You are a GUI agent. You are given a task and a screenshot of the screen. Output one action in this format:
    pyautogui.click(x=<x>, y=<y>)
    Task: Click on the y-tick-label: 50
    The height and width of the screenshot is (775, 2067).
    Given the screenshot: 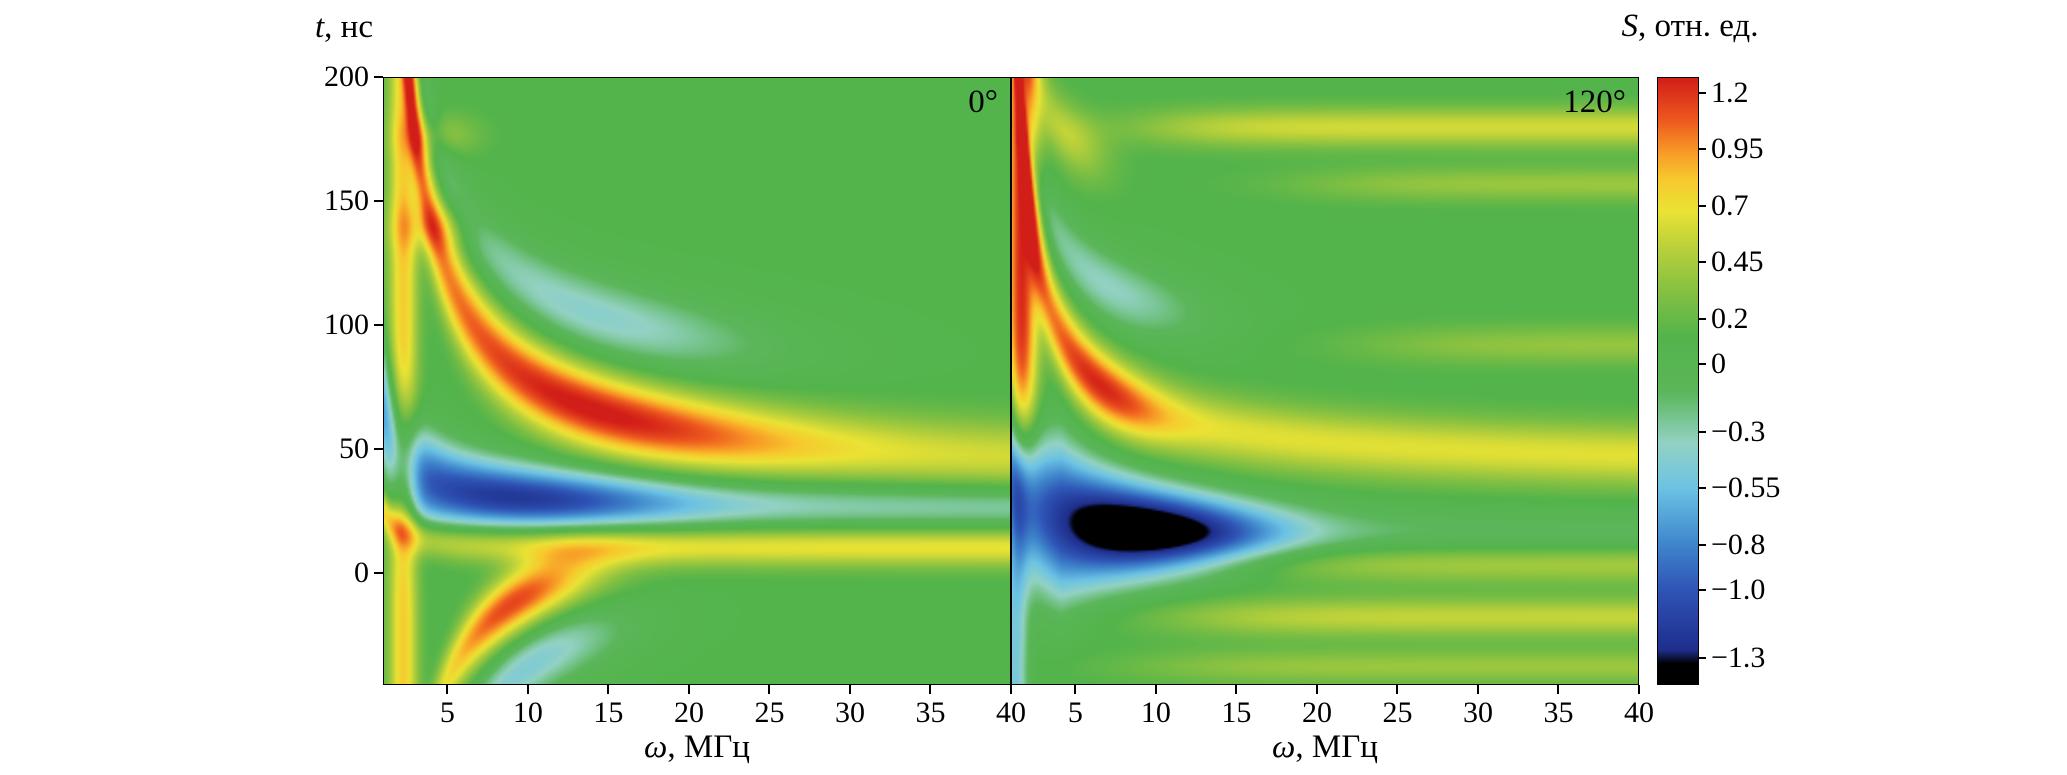 What is the action you would take?
    pyautogui.click(x=354, y=449)
    